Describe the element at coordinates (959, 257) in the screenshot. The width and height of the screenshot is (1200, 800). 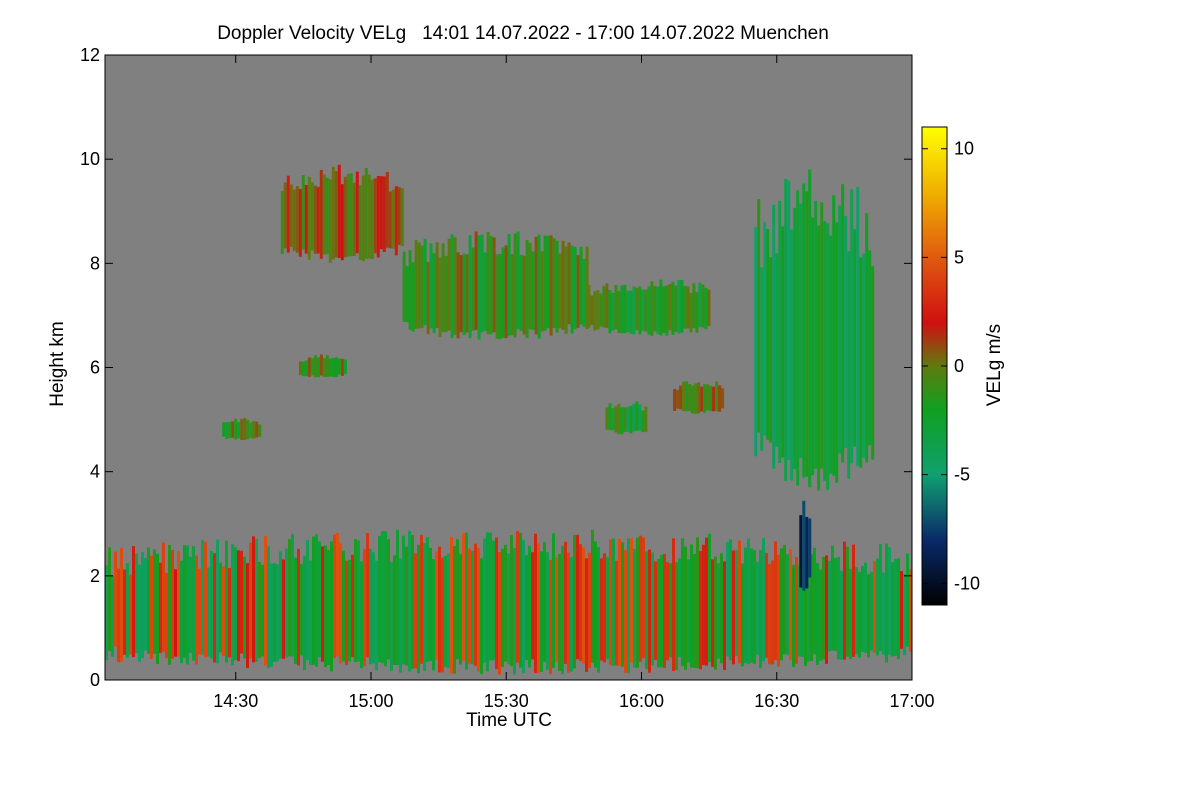
I see `colorbar-tick-label: 5` at that location.